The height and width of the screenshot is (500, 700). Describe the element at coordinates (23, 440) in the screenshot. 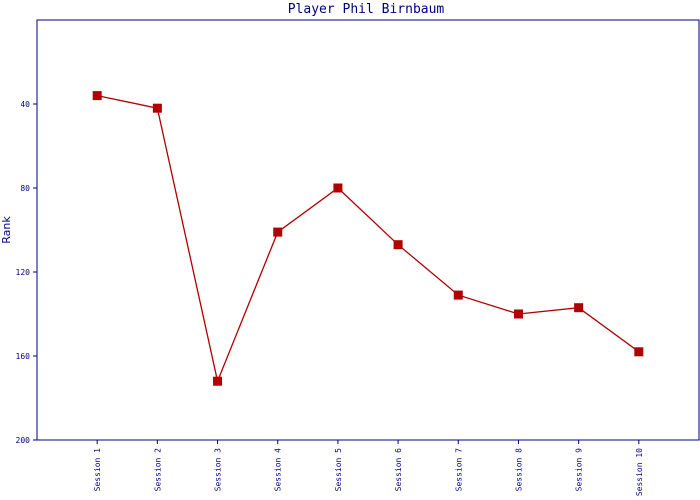

I see `y-tick-label: 200` at that location.